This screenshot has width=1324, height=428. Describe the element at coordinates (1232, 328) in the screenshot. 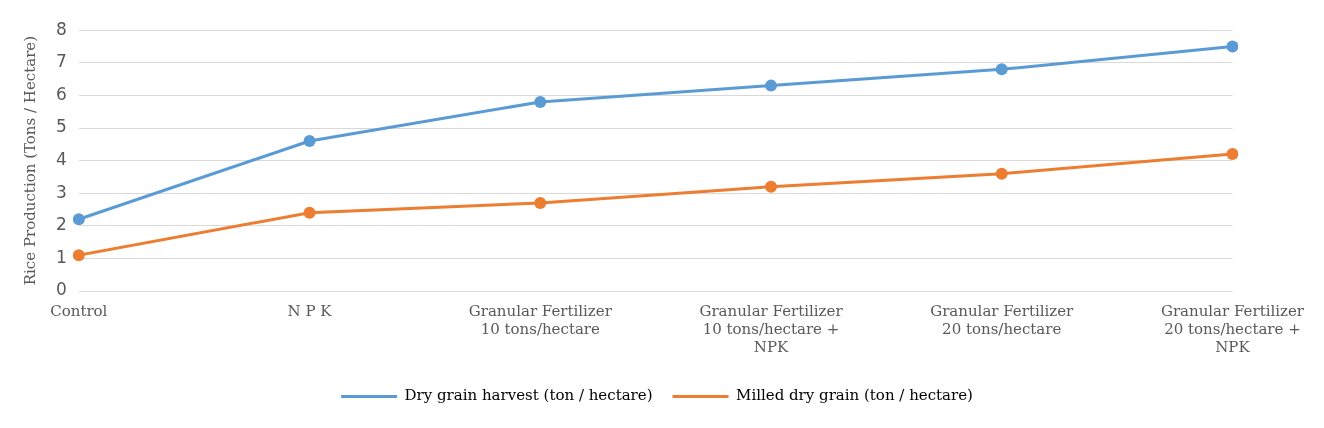

I see `x-tick-label: Granular Fertilizer 20 tons/hectare + NPK` at that location.